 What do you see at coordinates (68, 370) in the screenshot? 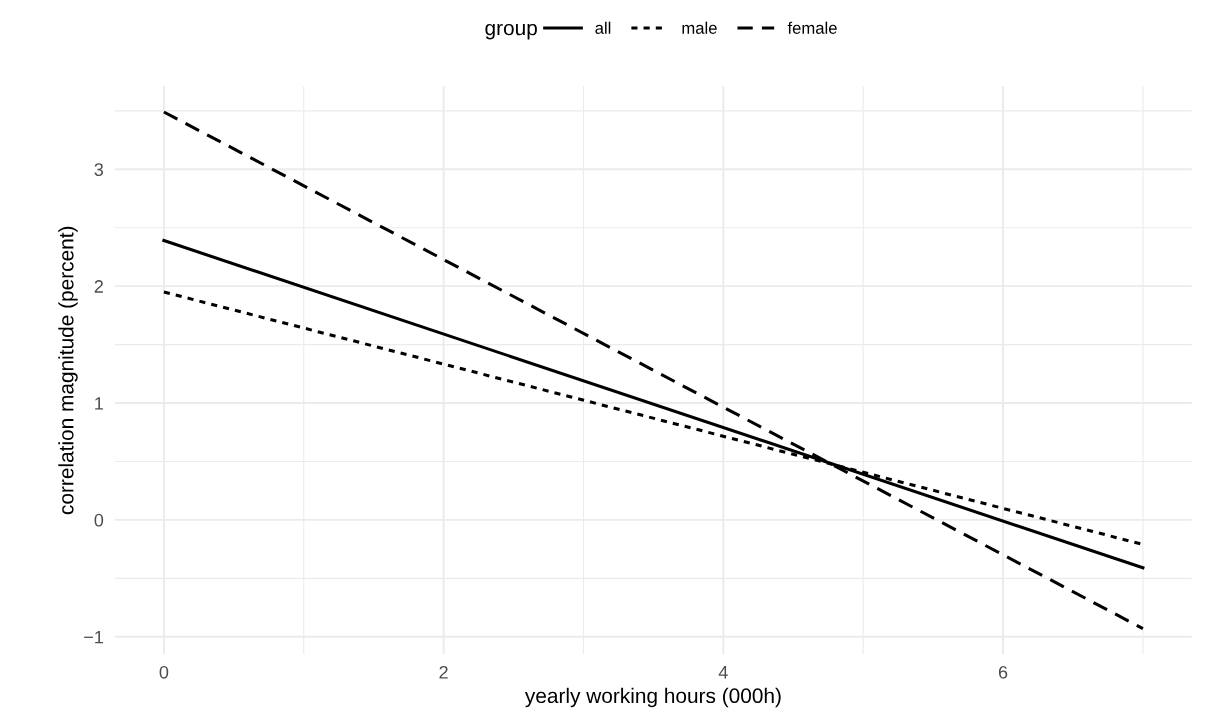
I see `y-axis-title: correlation magnitude (percent)` at bounding box center [68, 370].